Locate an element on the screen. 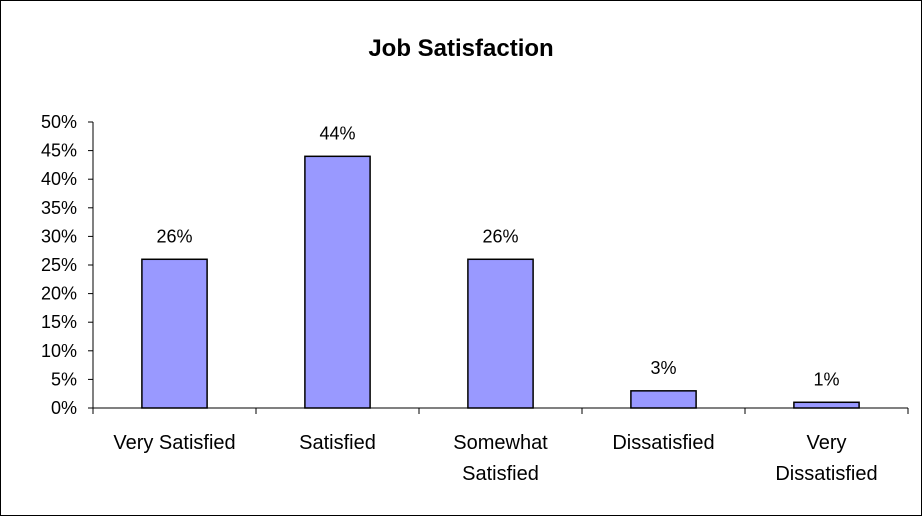 The height and width of the screenshot is (517, 922). data-label: 1% is located at coordinates (826, 379).